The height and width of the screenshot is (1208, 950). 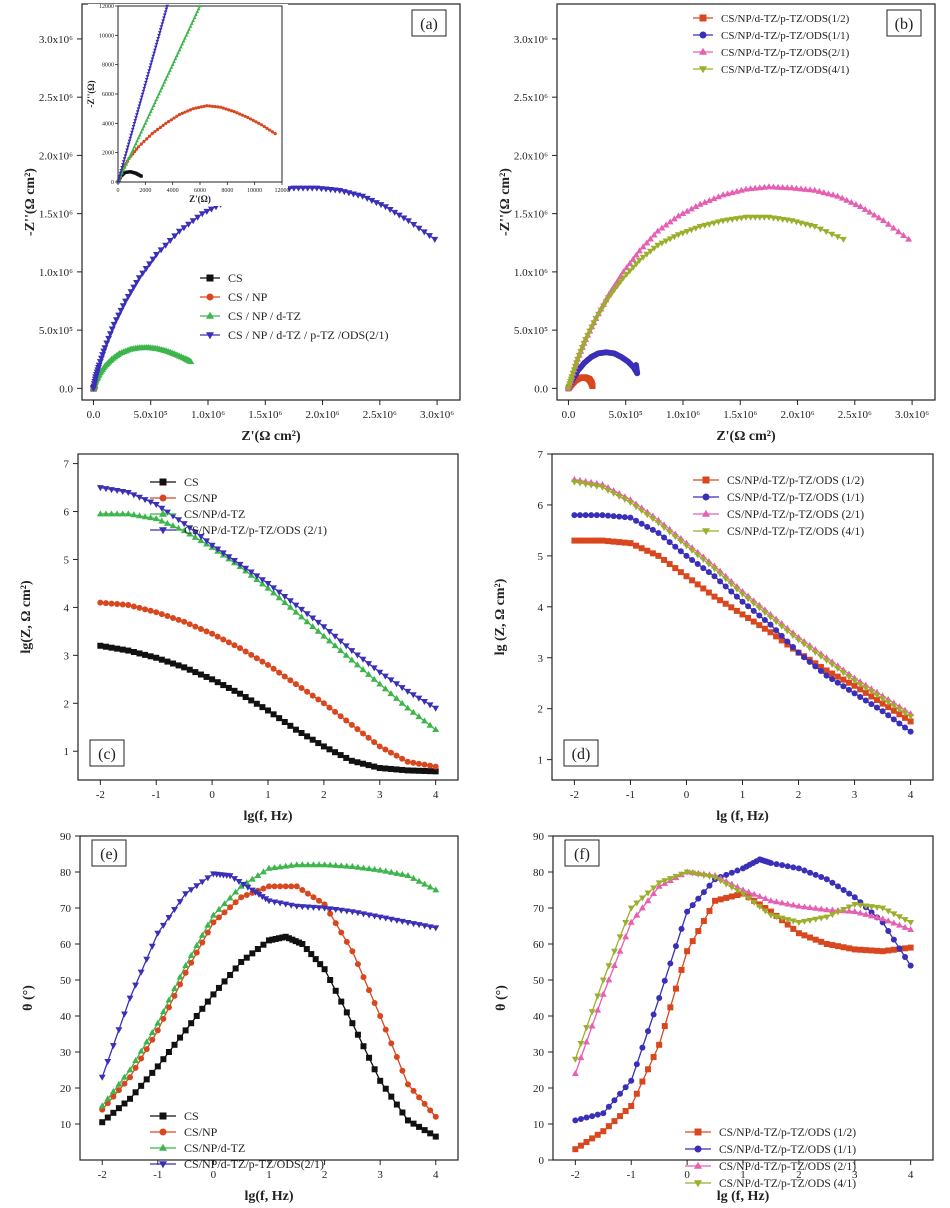 I want to click on x-tick-label-f-5: 3, so click(x=855, y=1175).